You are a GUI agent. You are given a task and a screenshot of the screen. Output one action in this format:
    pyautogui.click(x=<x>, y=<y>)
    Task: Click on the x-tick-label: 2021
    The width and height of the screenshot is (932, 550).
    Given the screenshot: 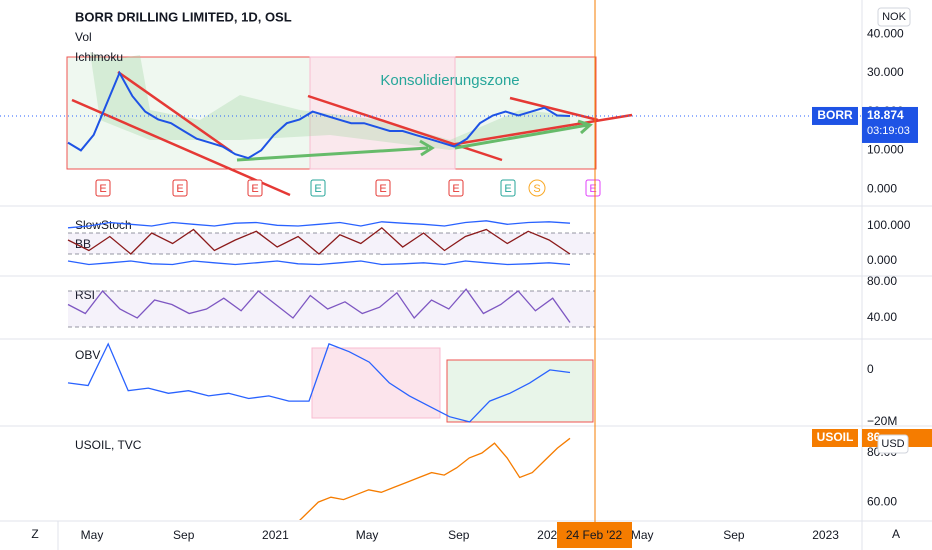 What is the action you would take?
    pyautogui.click(x=275, y=535)
    